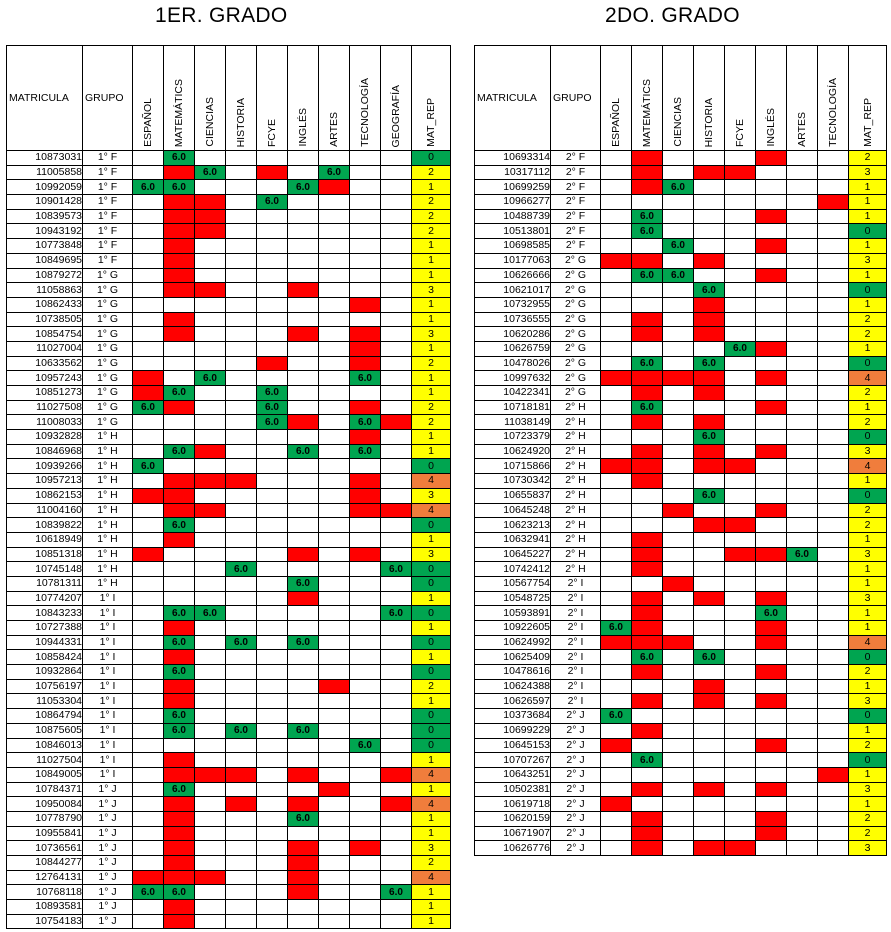 The image size is (891, 932). Describe the element at coordinates (512, 172) in the screenshot. I see `matricula-cell: 10317112` at that location.